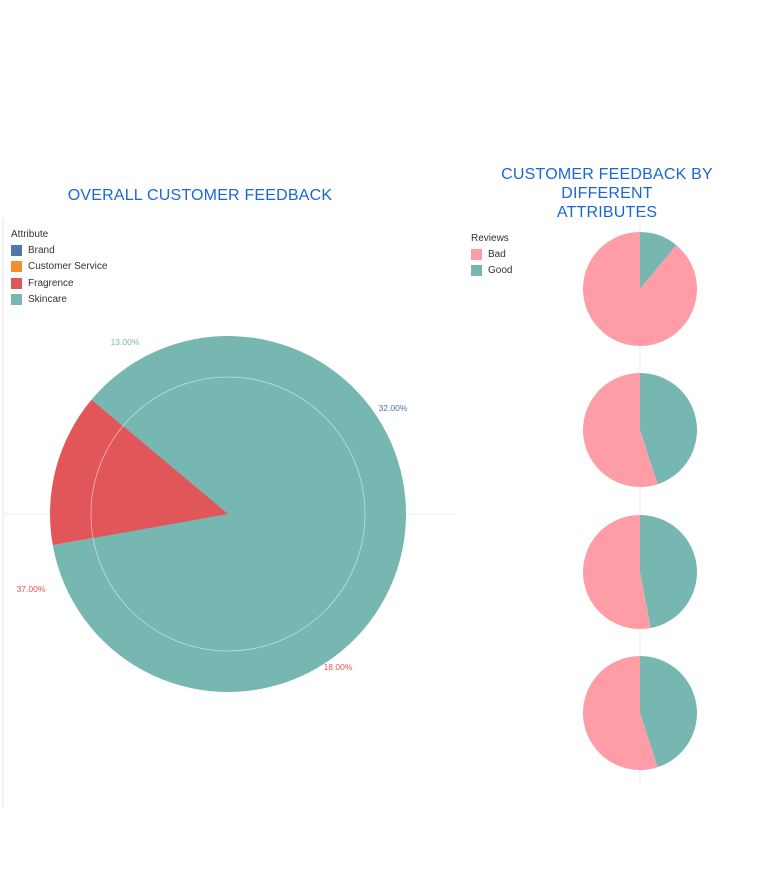 Image resolution: width=760 pixels, height=870 pixels. Describe the element at coordinates (47, 300) in the screenshot. I see `legend-label-skincare: Skincare` at that location.